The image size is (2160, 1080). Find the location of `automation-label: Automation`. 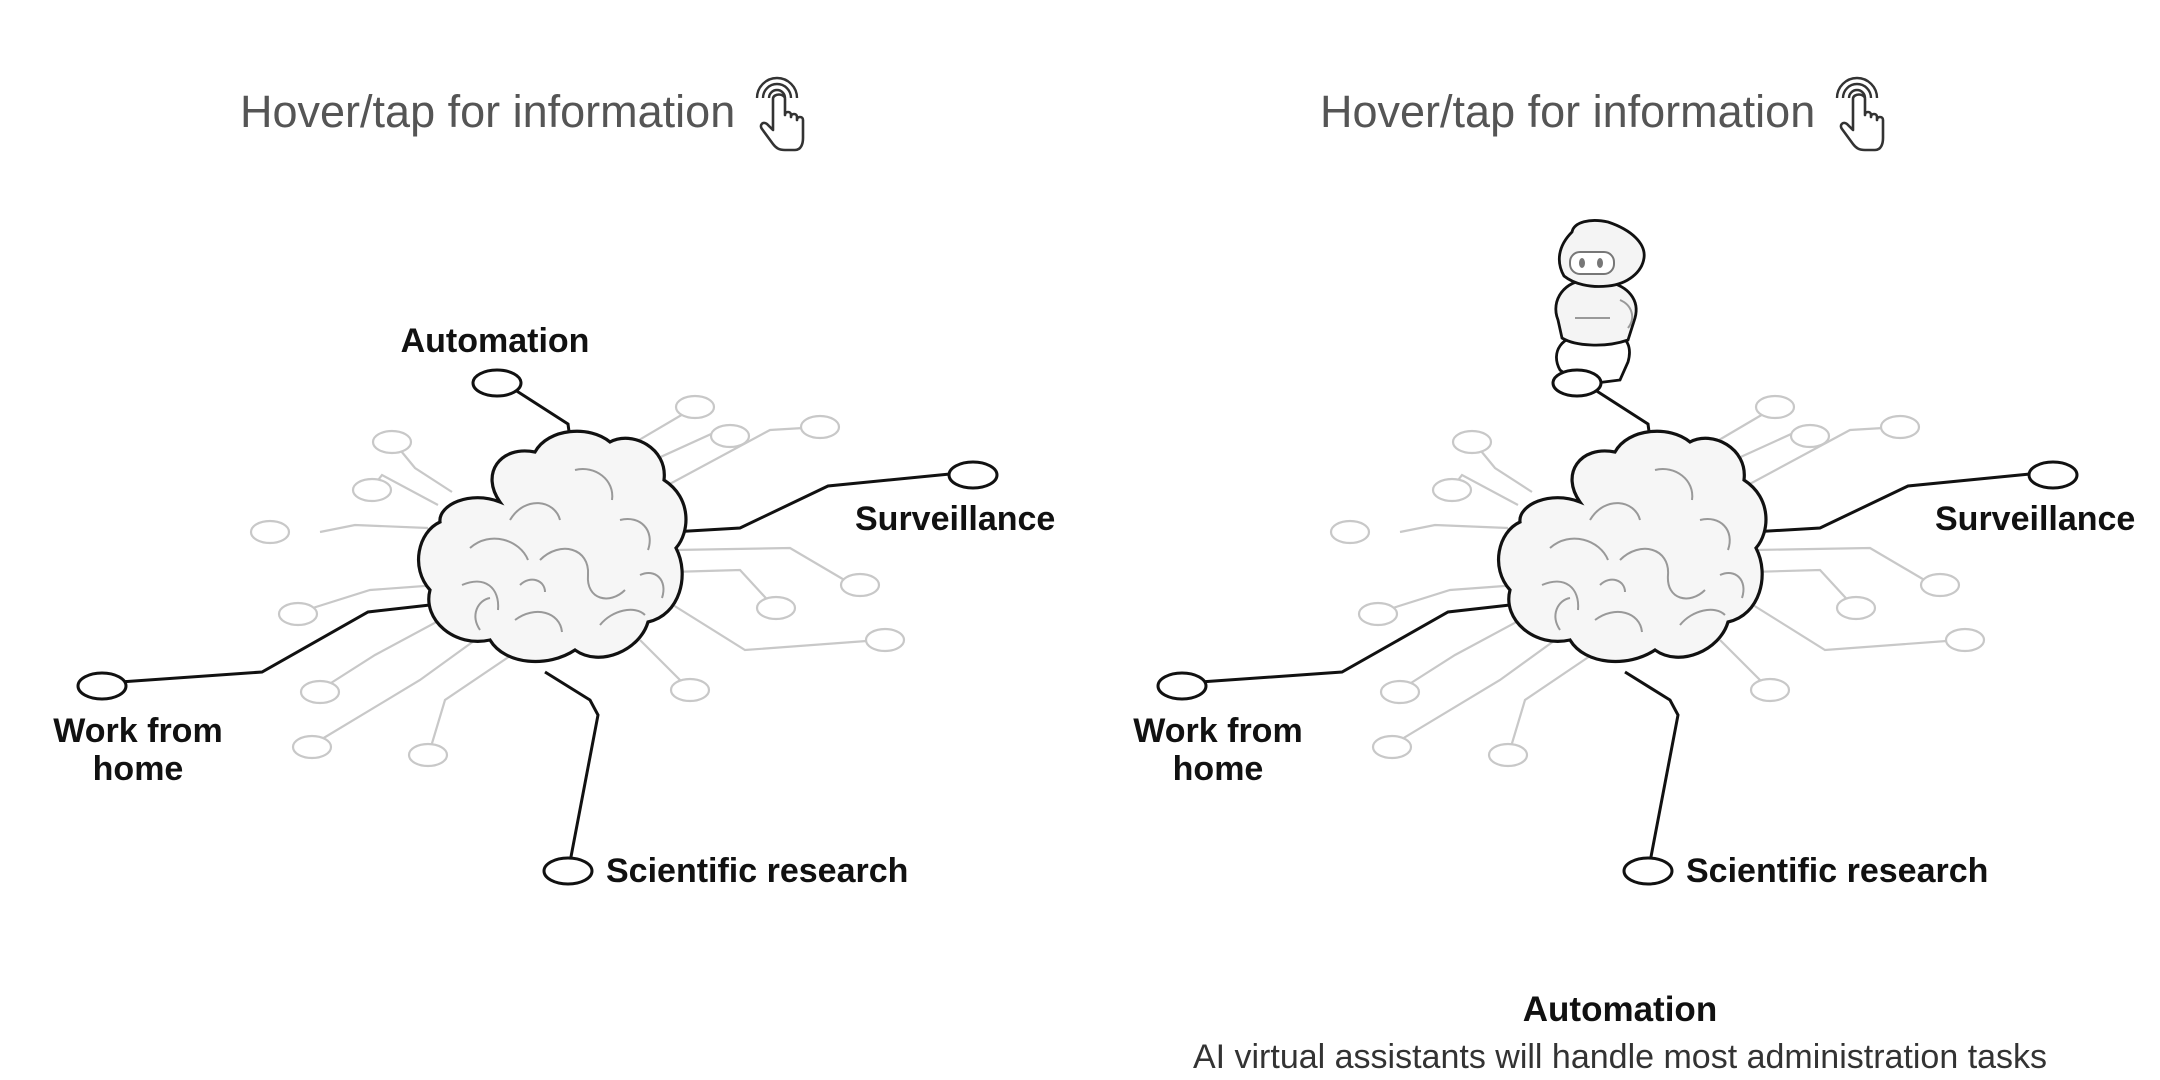

automation-label: Automation is located at coordinates (495, 341).